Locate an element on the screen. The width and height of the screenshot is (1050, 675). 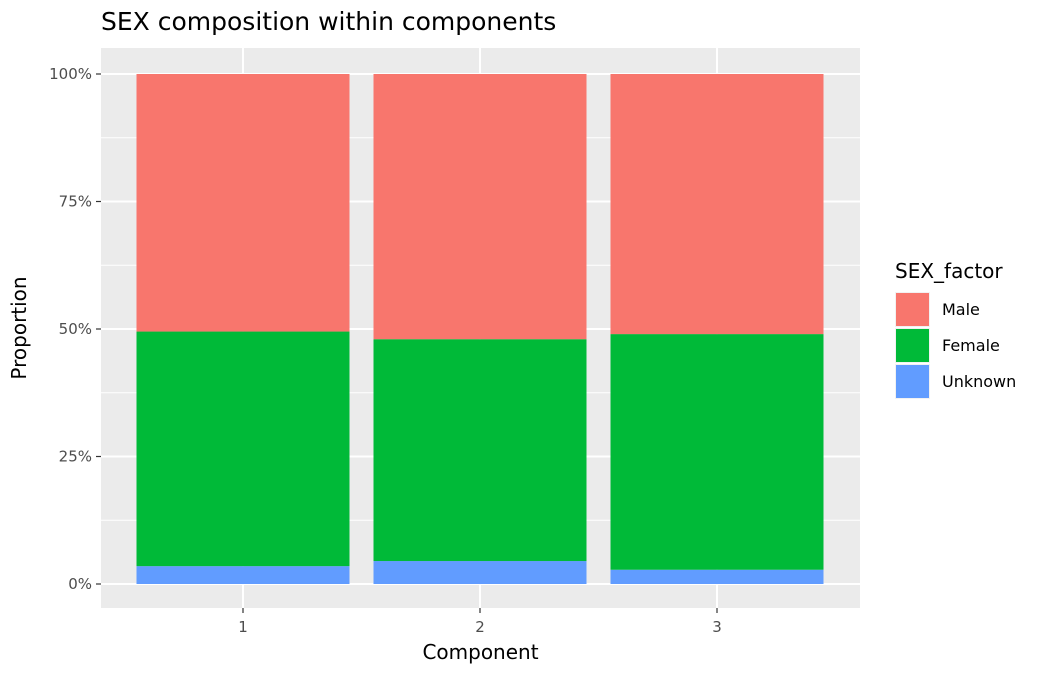
y-tick-label: 75% is located at coordinates (75, 202).